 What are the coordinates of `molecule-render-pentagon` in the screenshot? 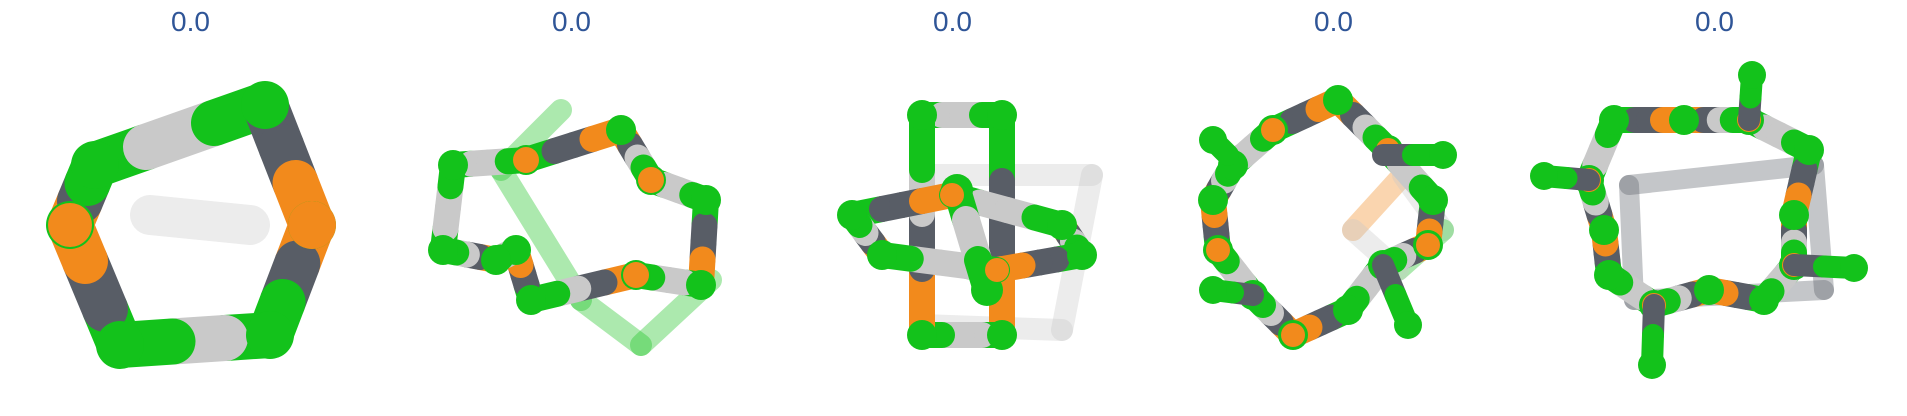 It's located at (191, 225).